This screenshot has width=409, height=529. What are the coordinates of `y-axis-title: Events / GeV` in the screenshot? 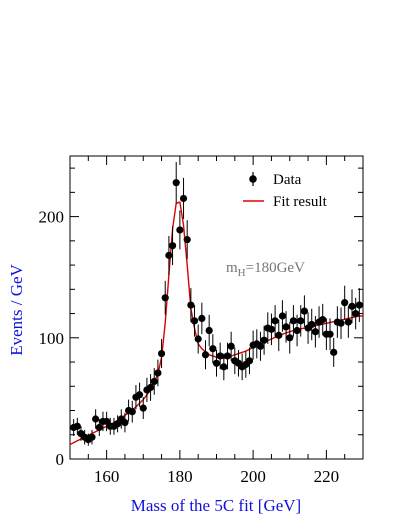 It's located at (16, 309).